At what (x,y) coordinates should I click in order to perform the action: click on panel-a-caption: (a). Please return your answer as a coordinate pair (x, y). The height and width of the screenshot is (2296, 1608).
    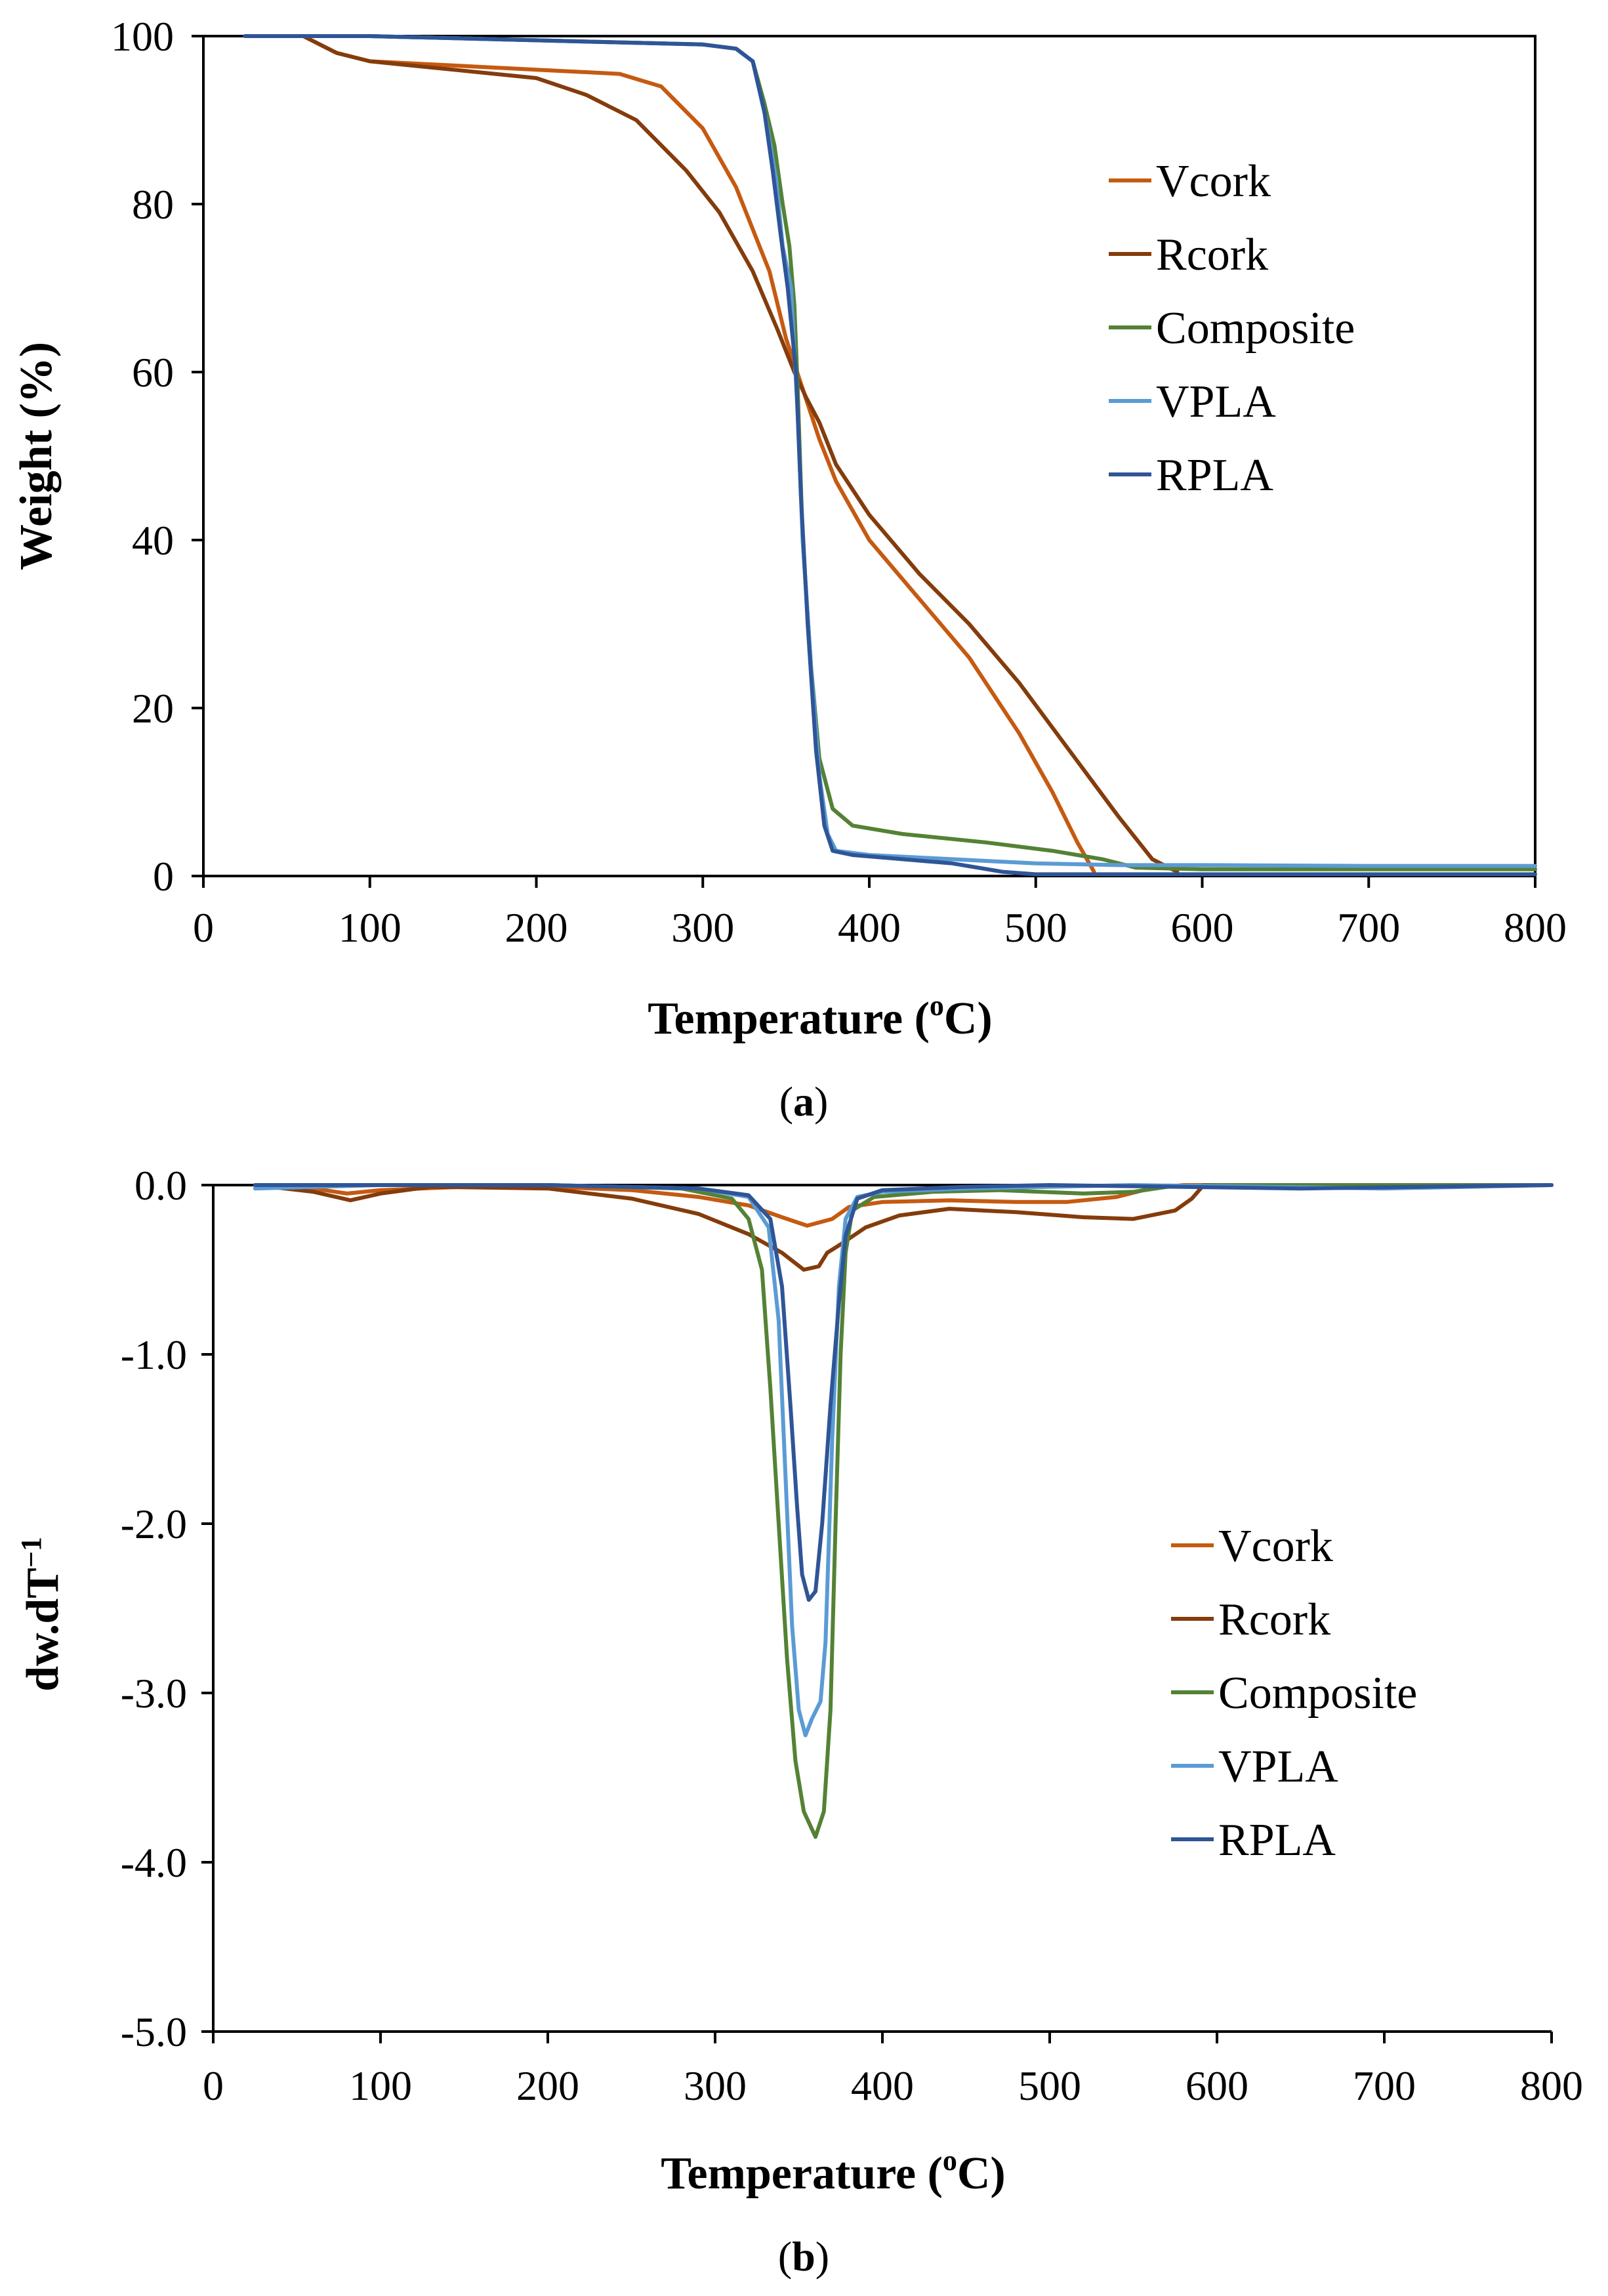
    Looking at the image, I should click on (804, 1101).